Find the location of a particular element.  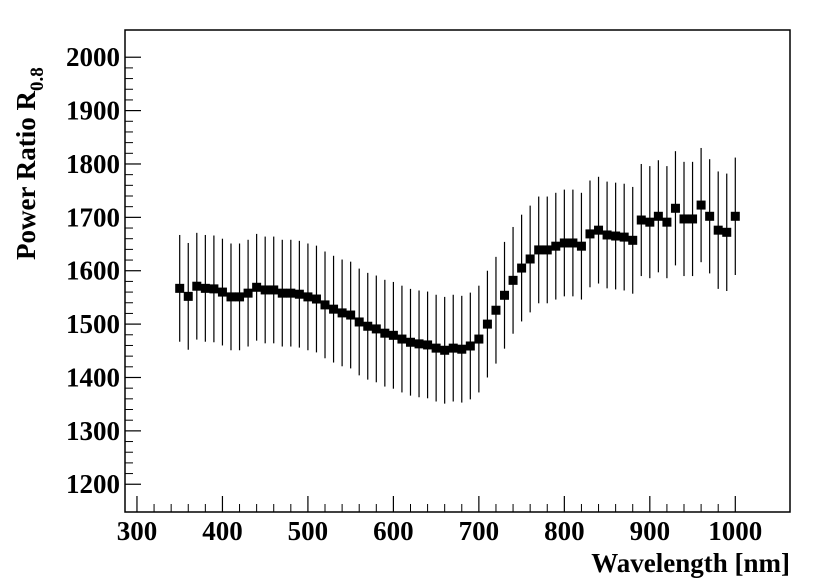

y-tick-label: 1300 is located at coordinates (93, 431).